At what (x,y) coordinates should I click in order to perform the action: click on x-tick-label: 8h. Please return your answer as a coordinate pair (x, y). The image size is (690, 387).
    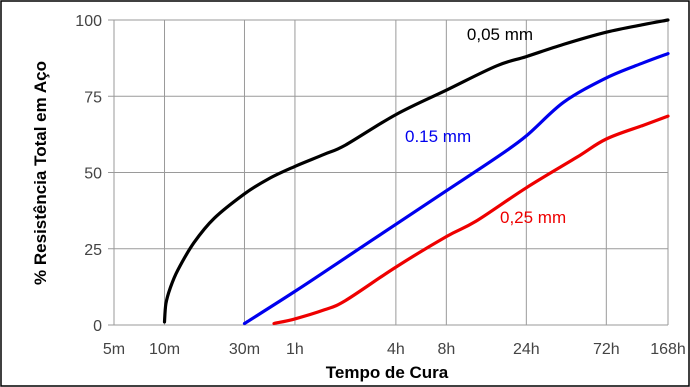
    Looking at the image, I should click on (446, 349).